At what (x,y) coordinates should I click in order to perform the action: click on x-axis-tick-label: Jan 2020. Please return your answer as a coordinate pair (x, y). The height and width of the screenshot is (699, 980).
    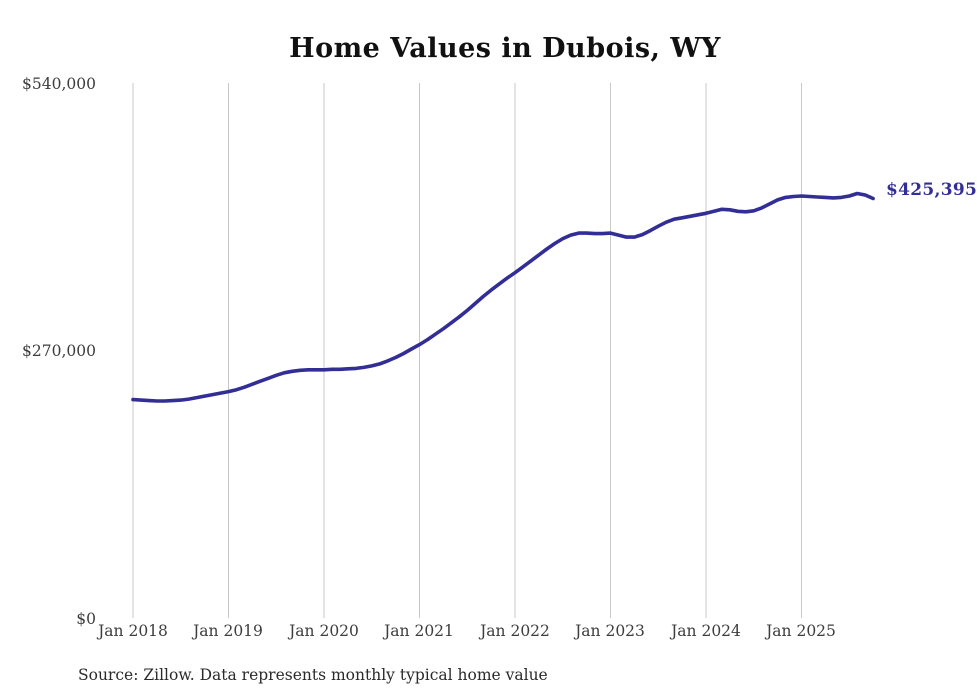
    Looking at the image, I should click on (324, 631).